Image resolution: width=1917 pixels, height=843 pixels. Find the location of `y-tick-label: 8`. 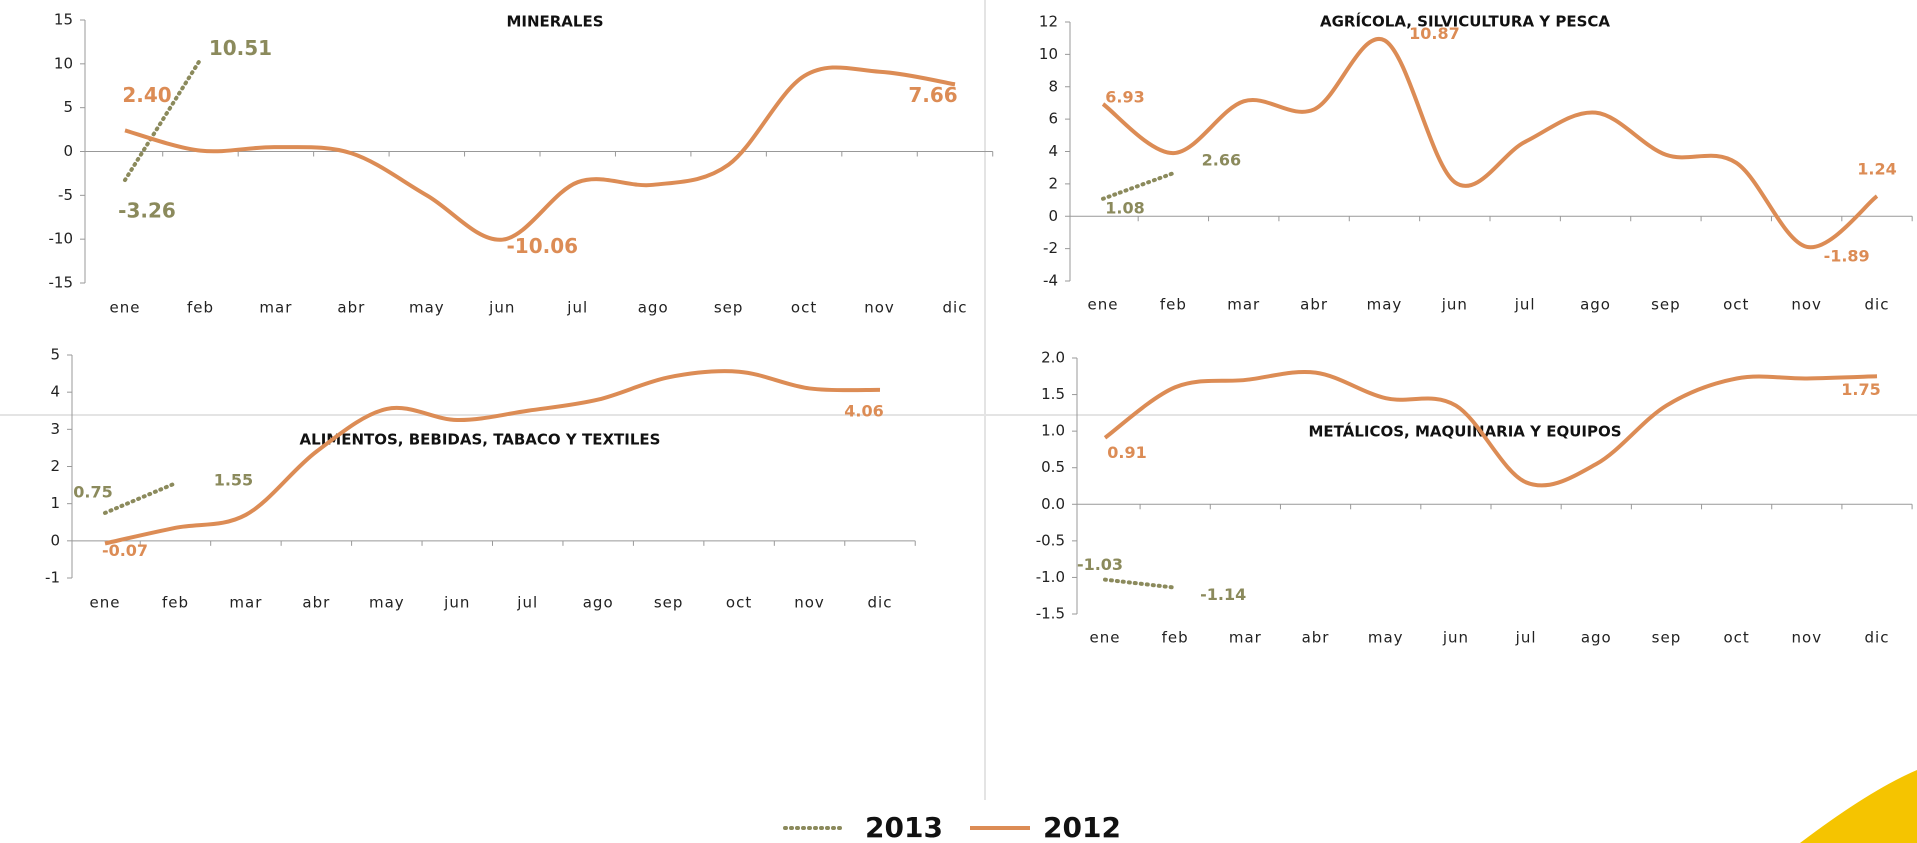

y-tick-label: 8 is located at coordinates (1053, 86).